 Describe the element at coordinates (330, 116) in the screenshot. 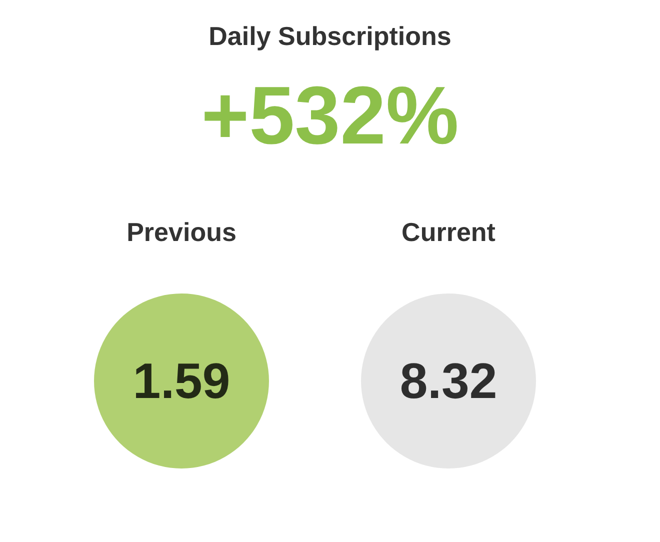

I see `text: +532%` at that location.